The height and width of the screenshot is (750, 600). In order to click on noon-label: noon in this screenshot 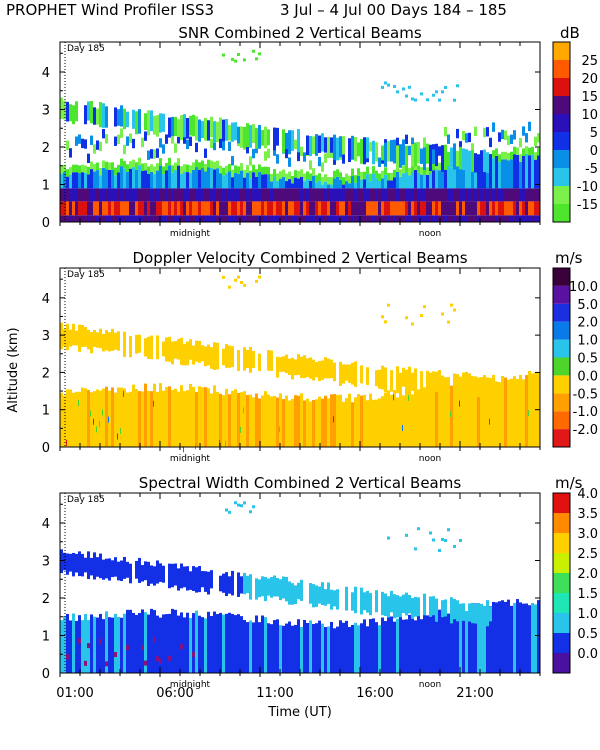, I will do `click(430, 234)`.